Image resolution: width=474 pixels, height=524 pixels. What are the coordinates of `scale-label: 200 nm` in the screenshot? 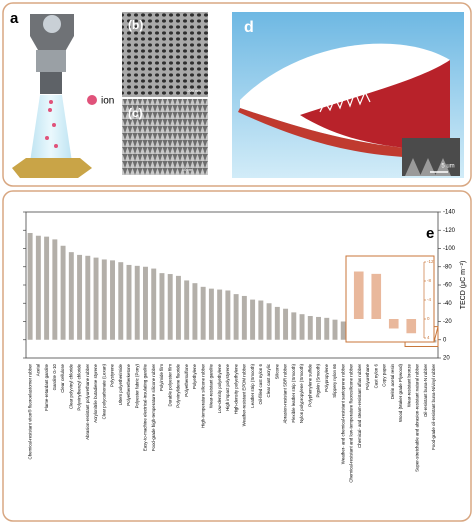 It's located at (194, 90).